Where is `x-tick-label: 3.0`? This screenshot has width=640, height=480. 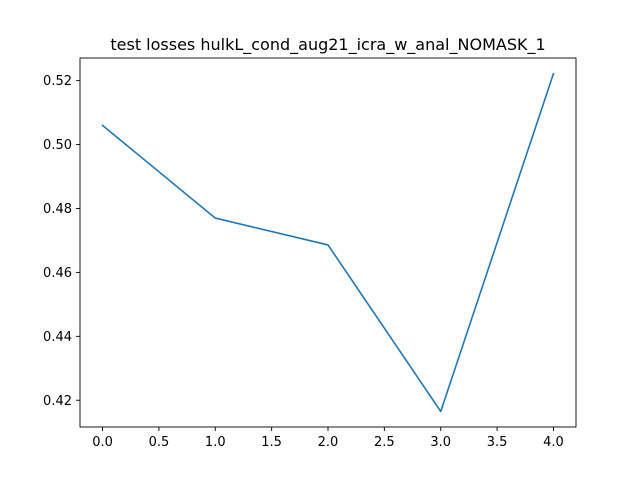
x-tick-label: 3.0 is located at coordinates (440, 442).